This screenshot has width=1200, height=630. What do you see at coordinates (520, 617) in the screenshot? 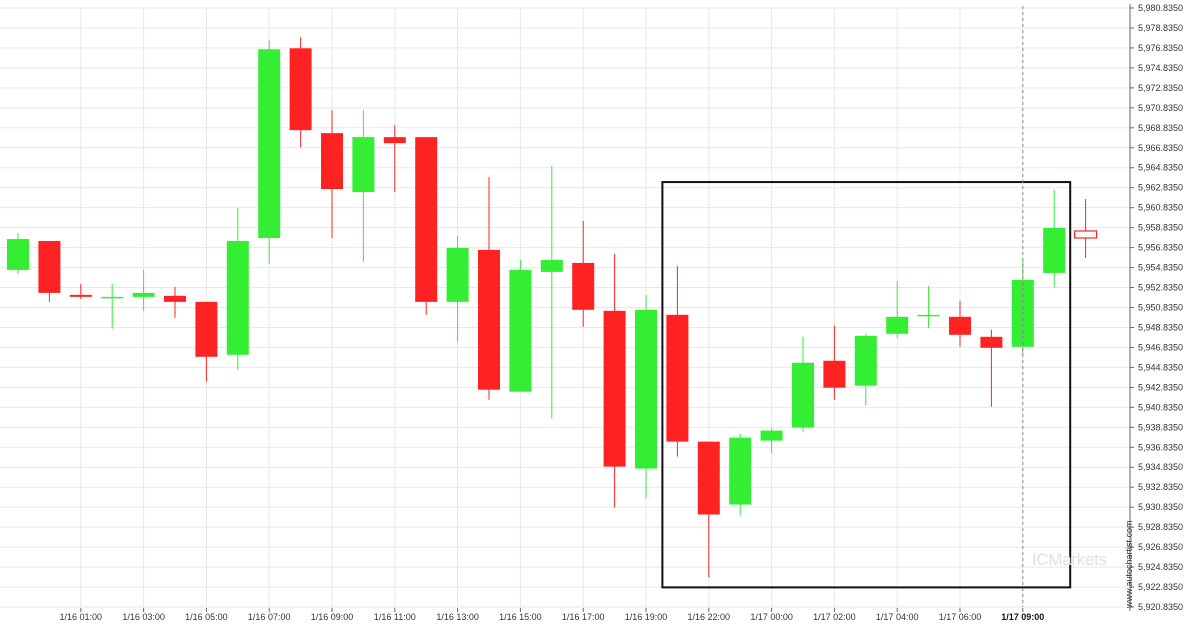
I see `x-tick-label: 1/16 15:00` at bounding box center [520, 617].